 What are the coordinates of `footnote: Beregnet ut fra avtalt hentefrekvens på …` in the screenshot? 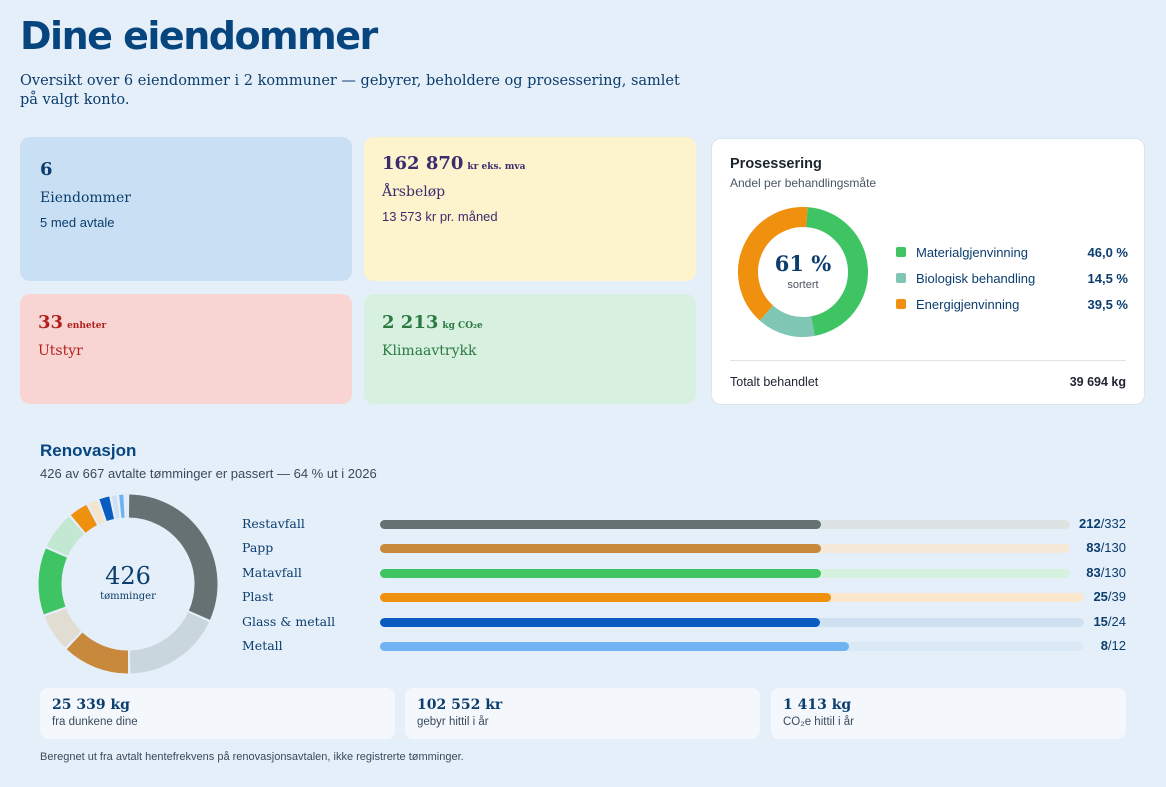 It's located at (252, 757).